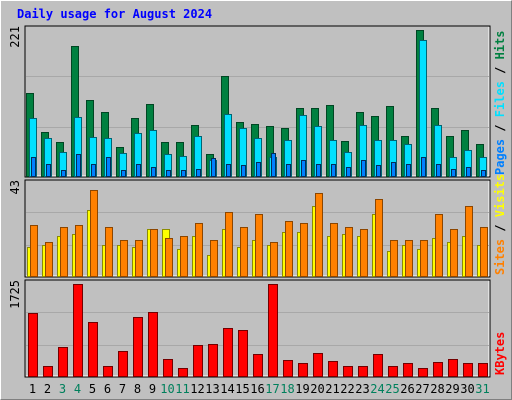 The width and height of the screenshot is (512, 400). What do you see at coordinates (182, 389) in the screenshot?
I see `x-tick-label: 11` at bounding box center [182, 389].